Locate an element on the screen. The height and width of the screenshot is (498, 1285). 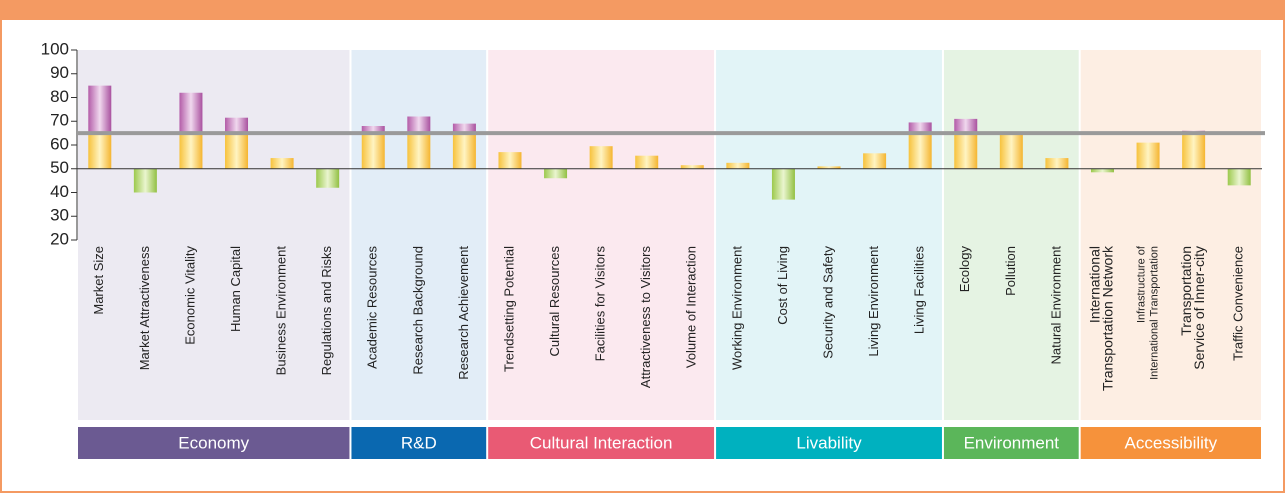
y-tick-label: 70 is located at coordinates (59, 120).